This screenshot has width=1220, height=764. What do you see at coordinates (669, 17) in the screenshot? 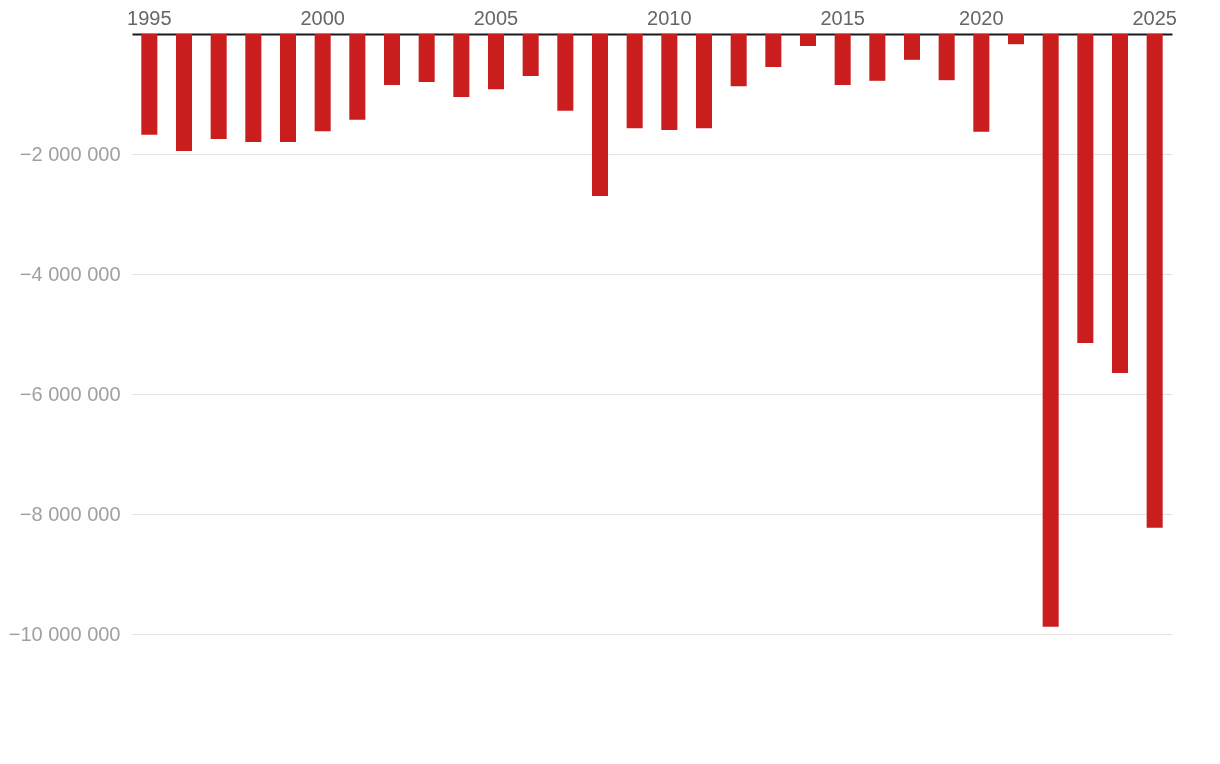
I see `x-tick-label: 2010` at bounding box center [669, 17].